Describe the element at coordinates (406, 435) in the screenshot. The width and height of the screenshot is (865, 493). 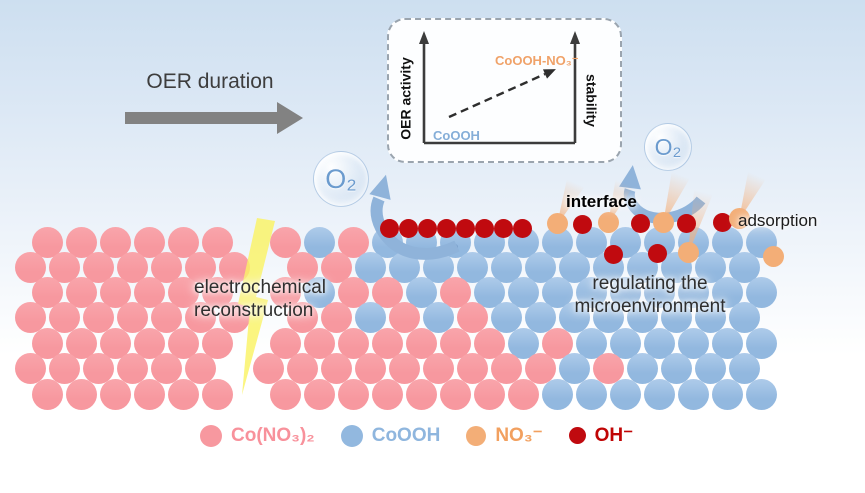
I see `legend-label-coooh: CoOOH` at that location.